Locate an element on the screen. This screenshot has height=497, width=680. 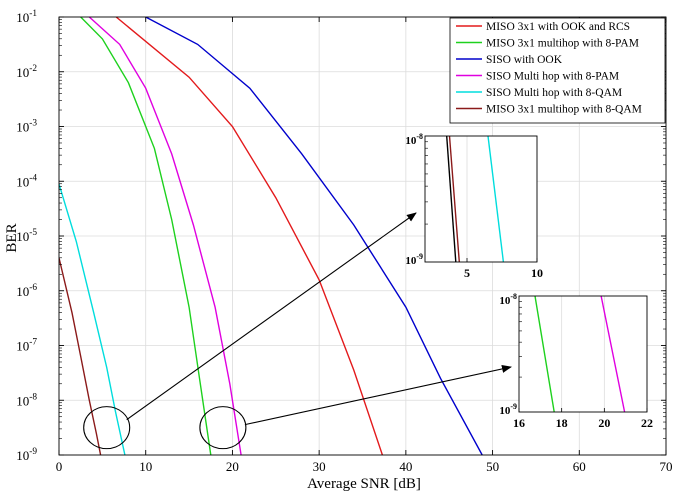
inset-plot: 5 10 10⁻⁸ 10⁻⁹ is located at coordinates (474, 206).